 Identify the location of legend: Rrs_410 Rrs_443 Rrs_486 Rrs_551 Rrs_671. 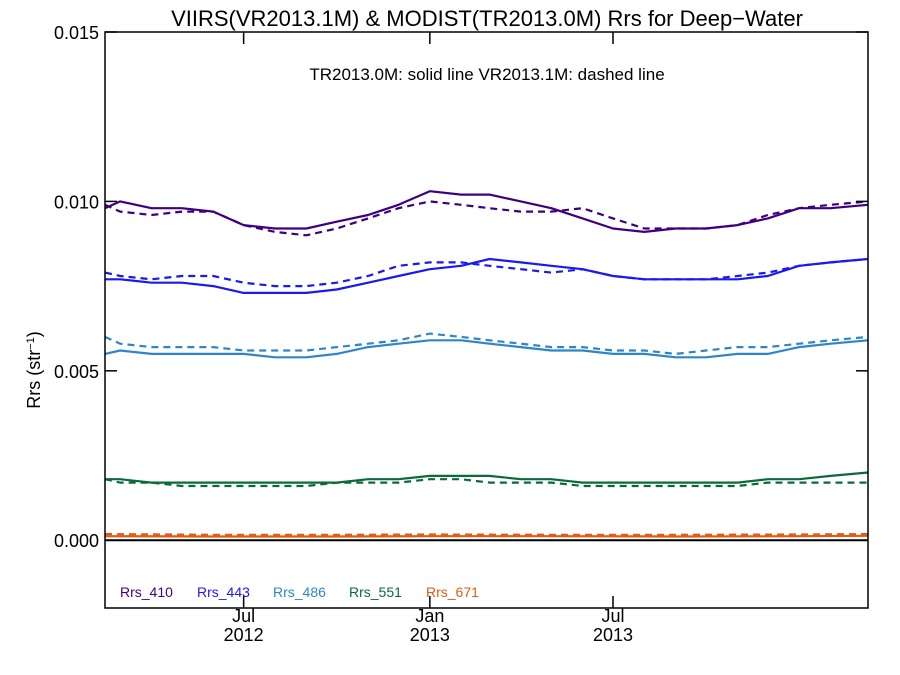
(299, 592).